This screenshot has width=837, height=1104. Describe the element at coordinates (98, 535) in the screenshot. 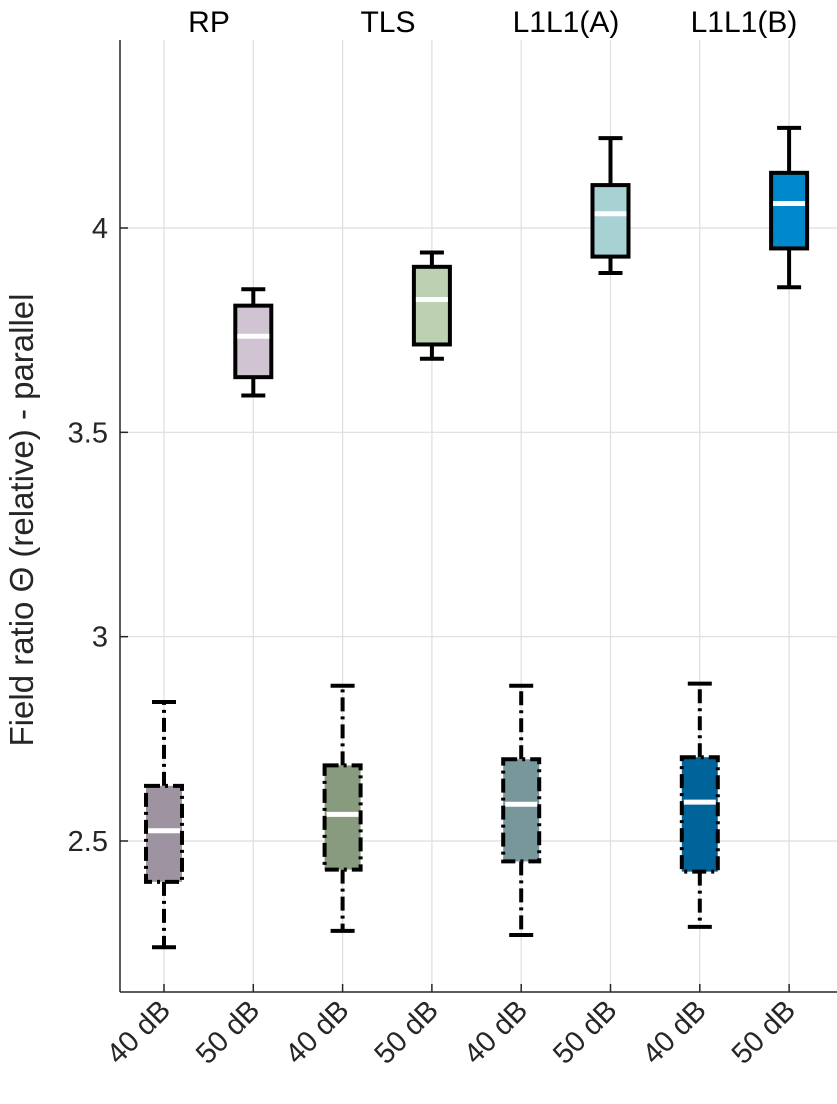

I see `y-tick-labels: 2.5 3 3.5 4` at that location.